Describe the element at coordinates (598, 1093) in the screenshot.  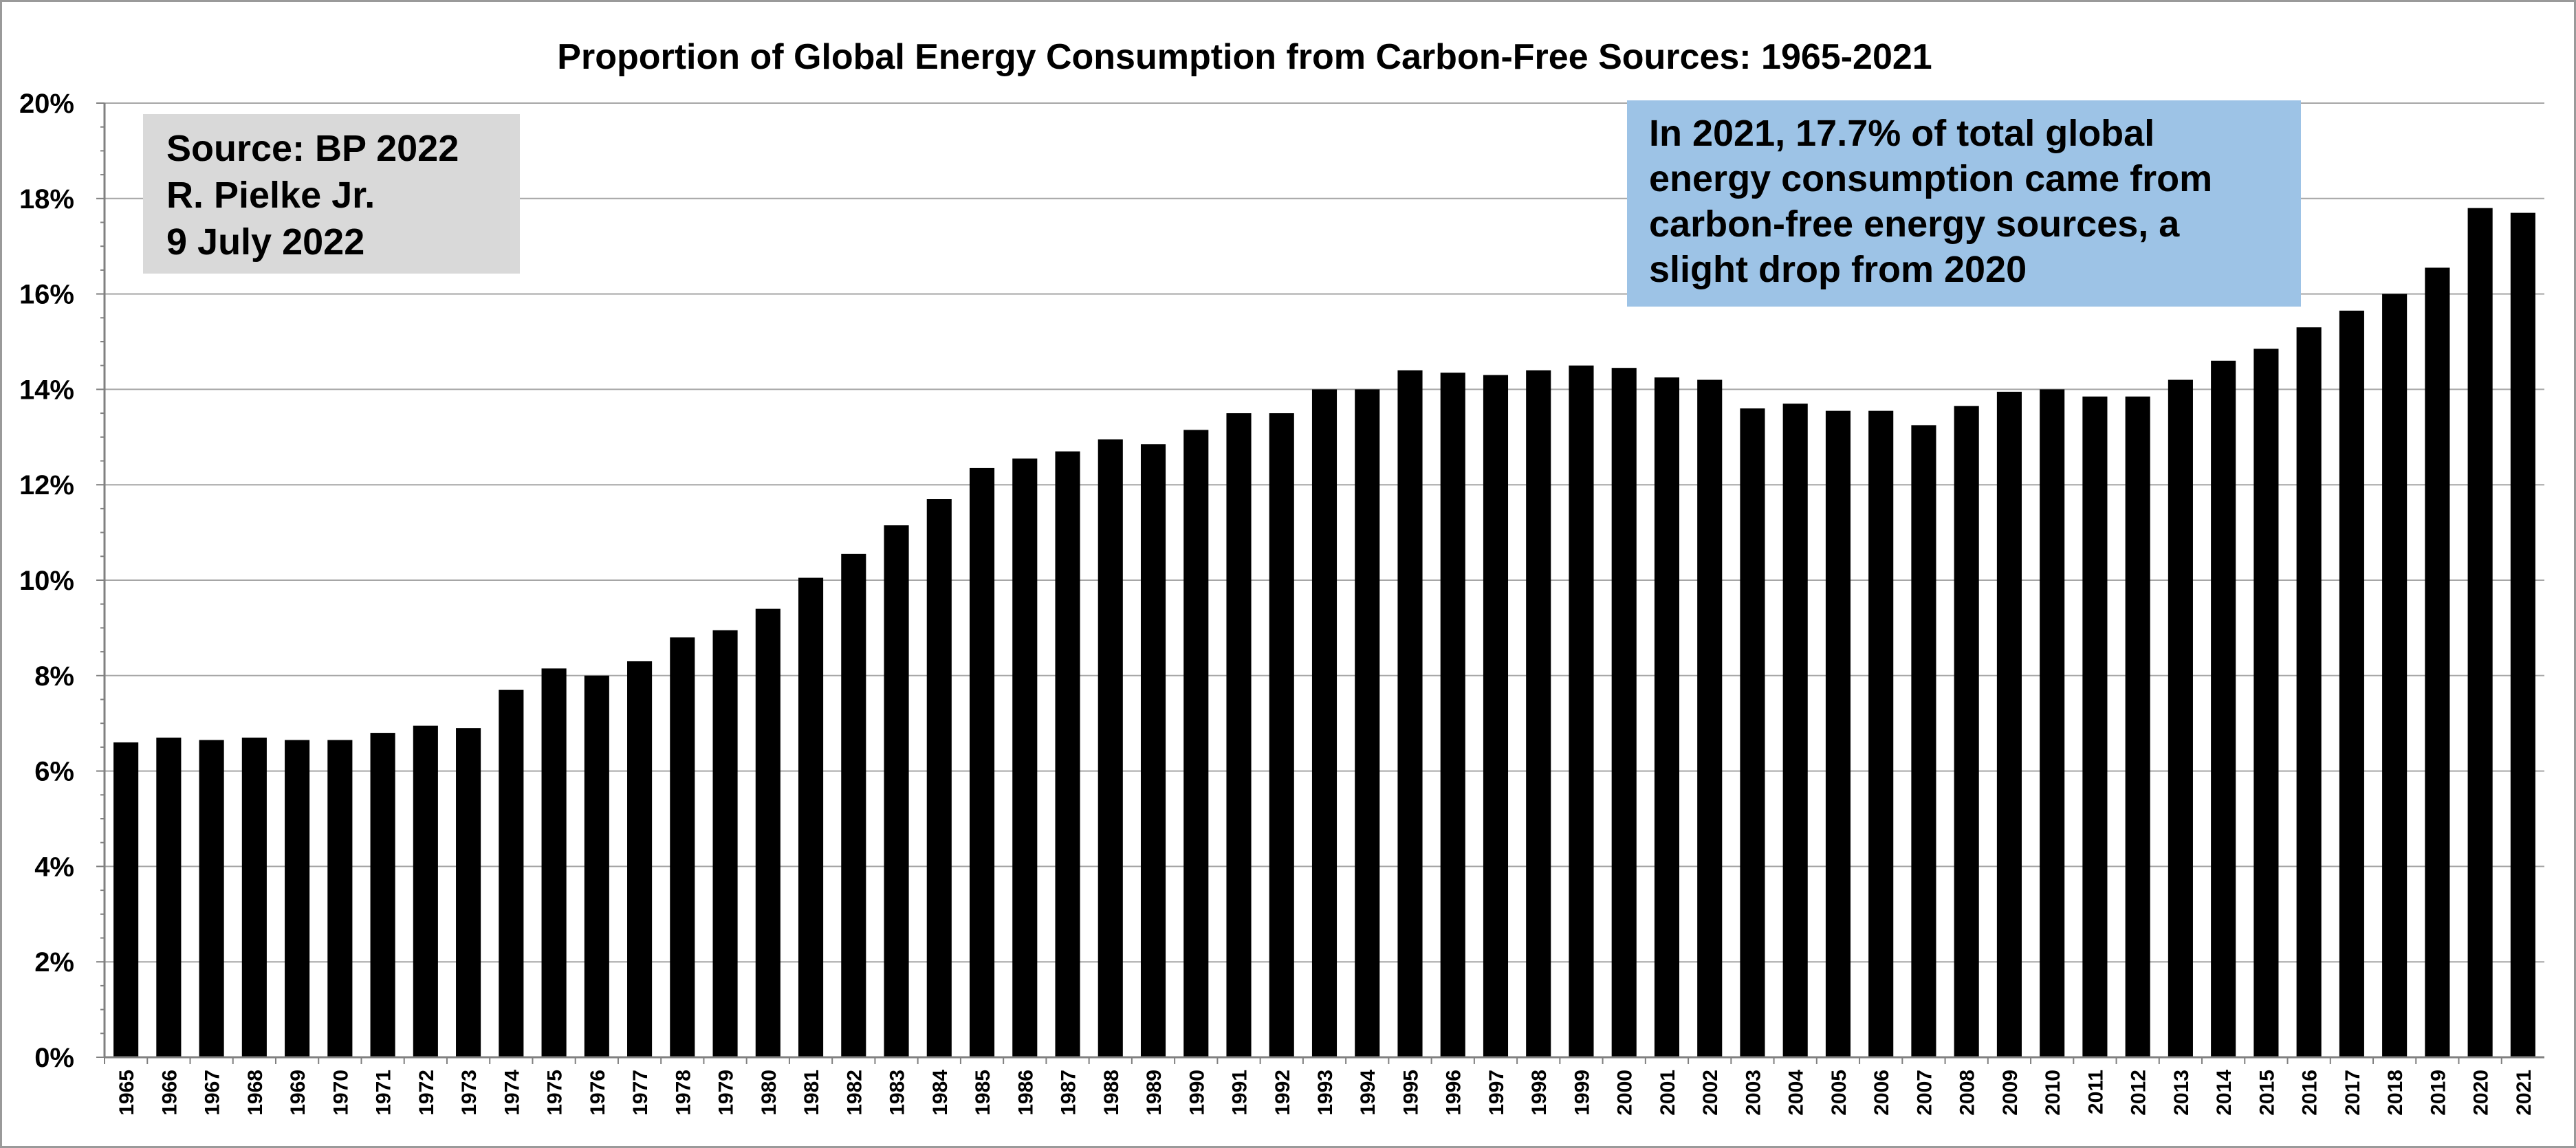
I see `x-tick-label: 1976` at that location.